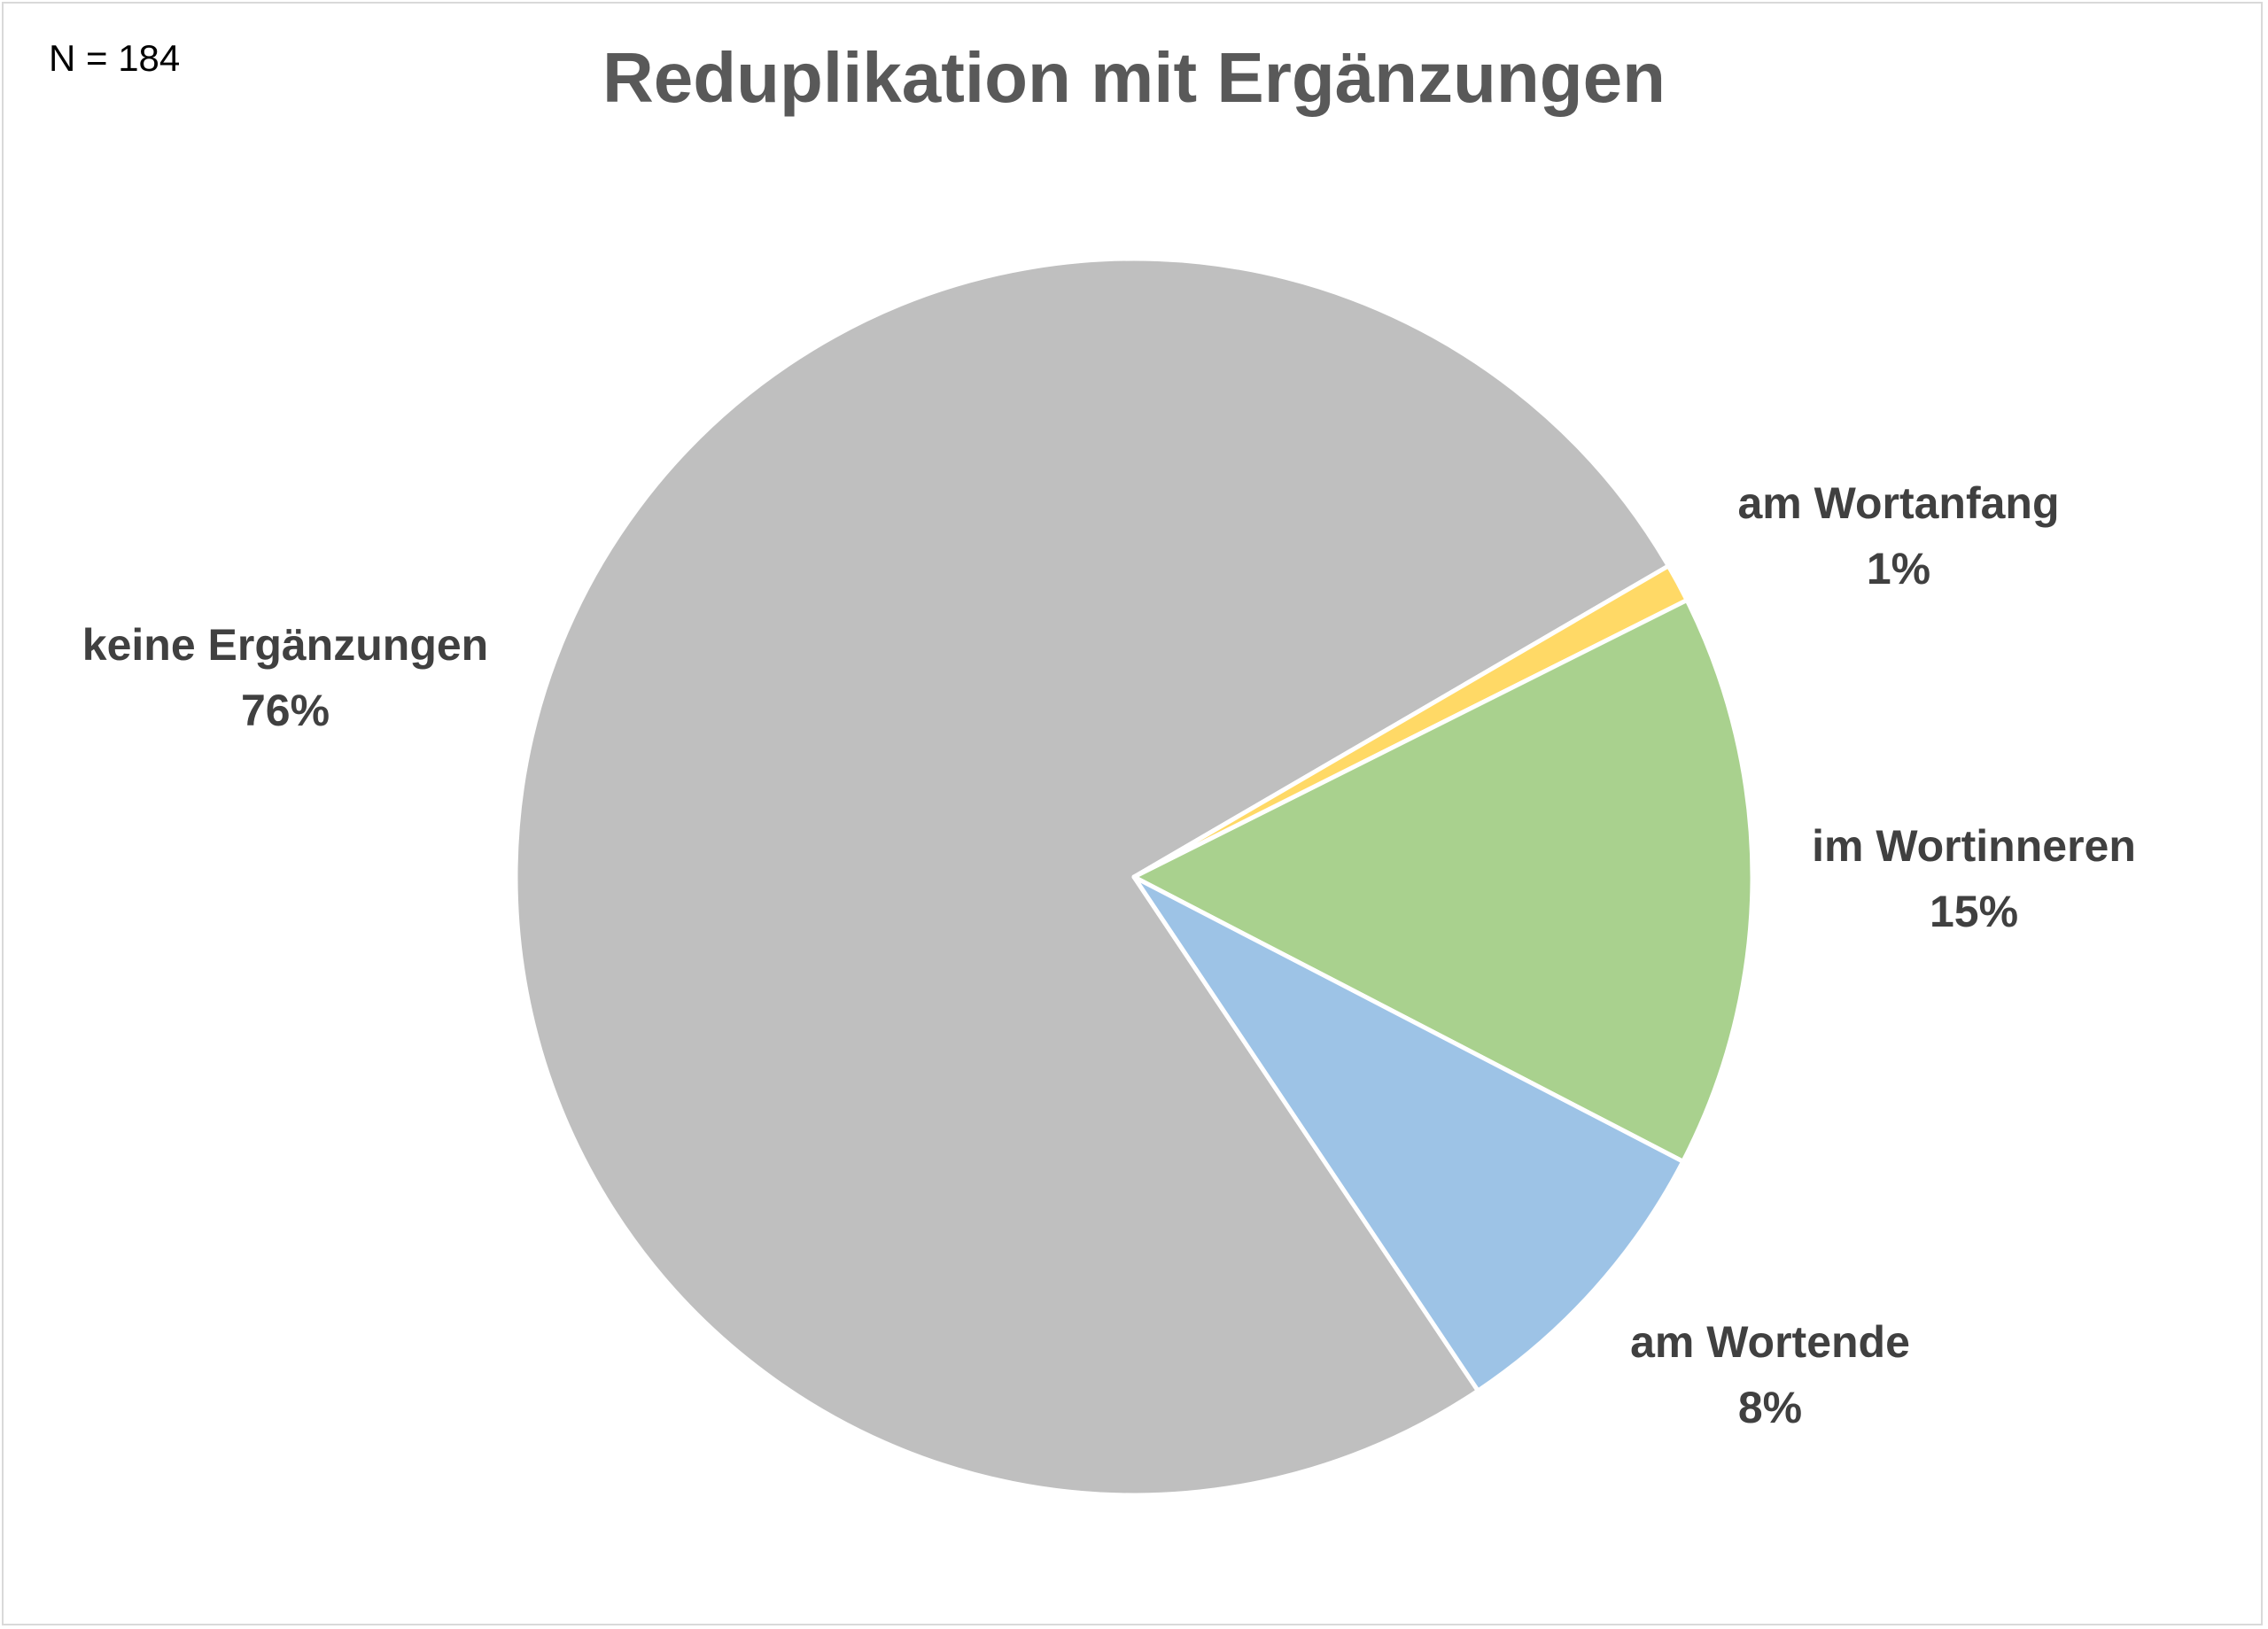 The image size is (2268, 1629). I want to click on slice-category-label: keine Ergänzungen, so click(285, 645).